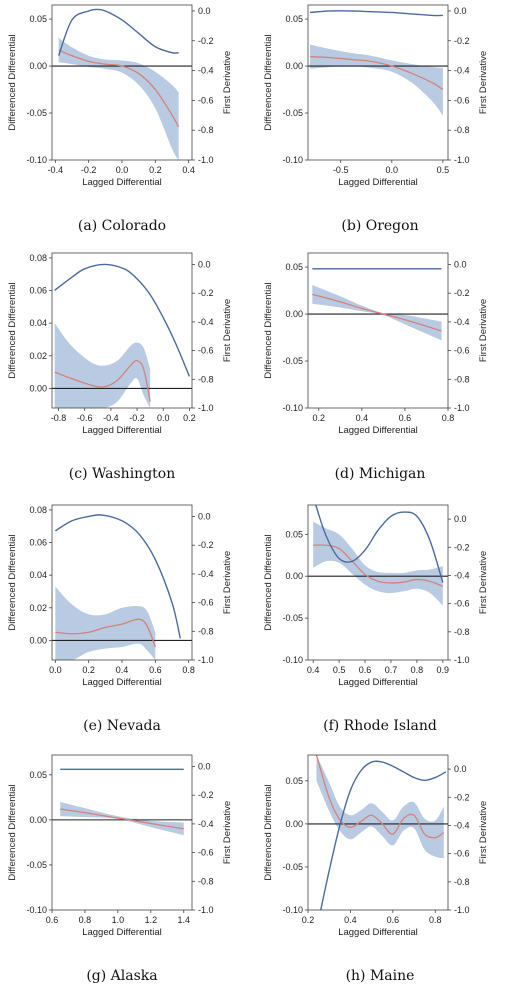 This screenshot has width=510, height=1000. What do you see at coordinates (38, 291) in the screenshot?
I see `y-tick-label: 0.06` at bounding box center [38, 291].